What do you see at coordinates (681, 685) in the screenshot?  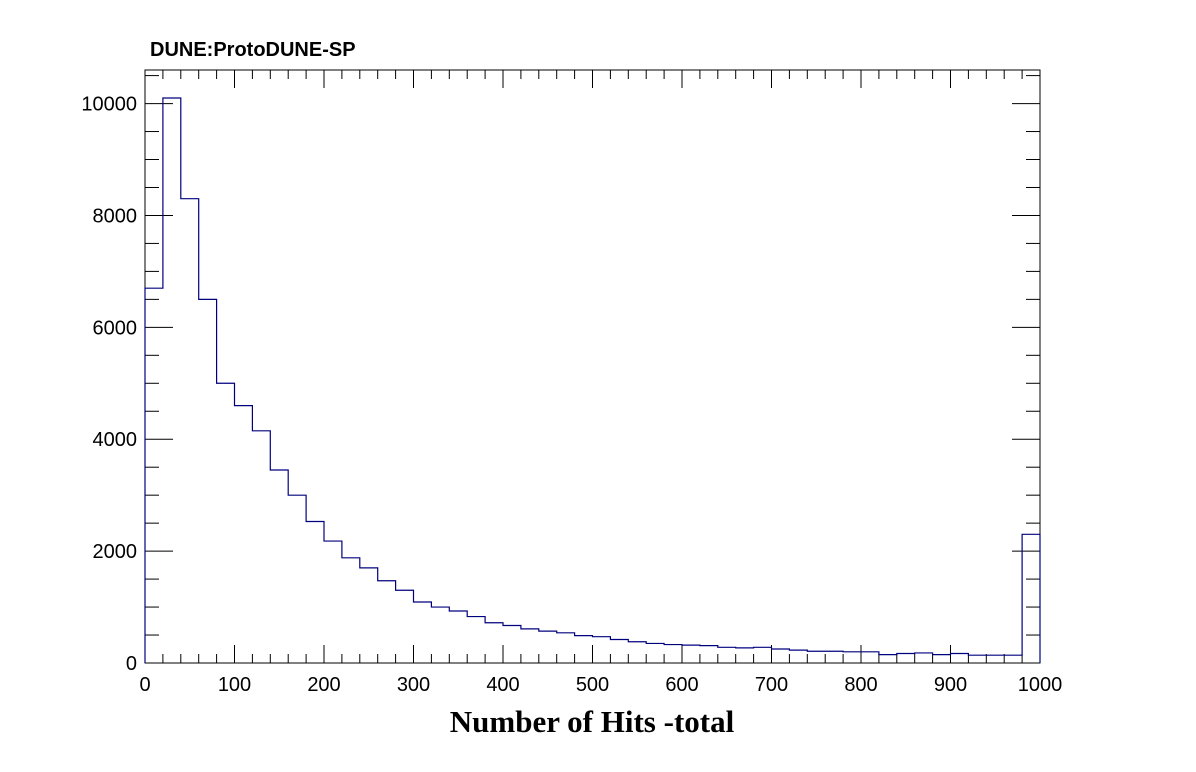 I see `x-tick-label: 600` at bounding box center [681, 685].